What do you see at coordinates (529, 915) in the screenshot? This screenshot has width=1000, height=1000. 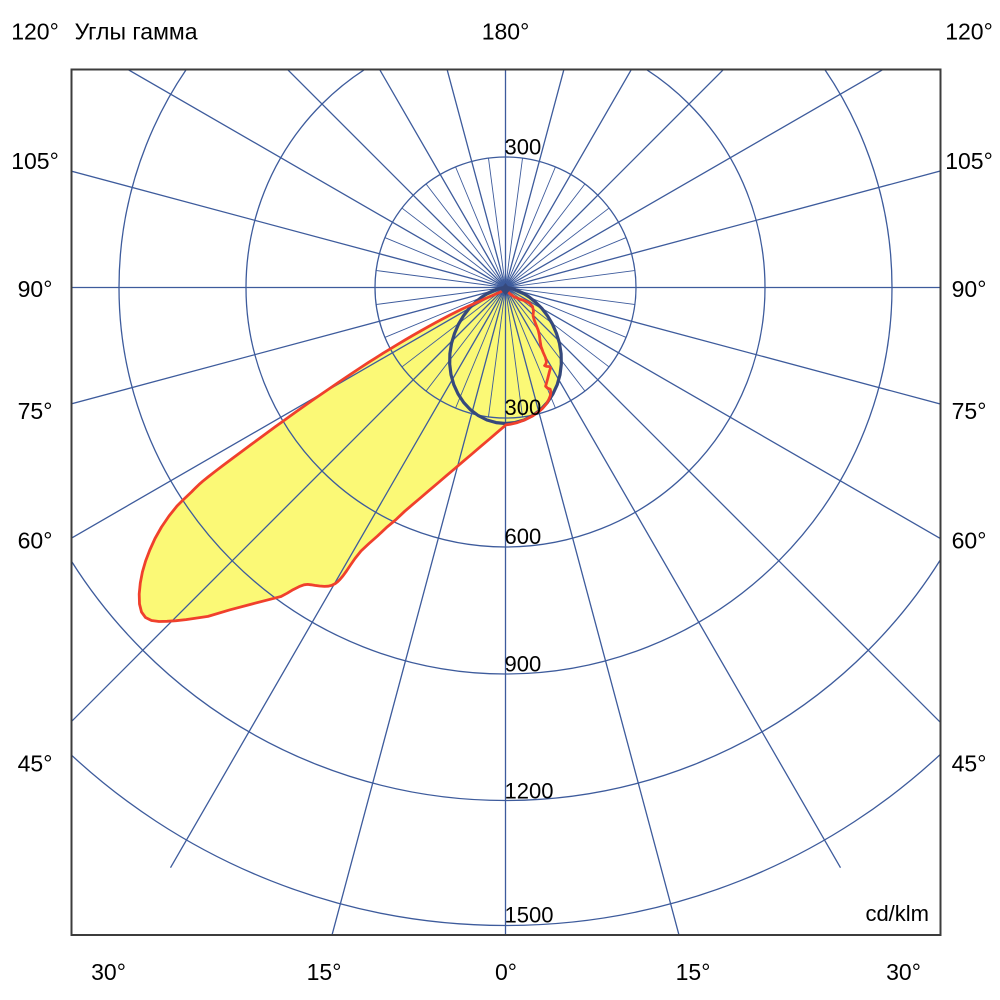 I see `svg-text: 1500` at bounding box center [529, 915].